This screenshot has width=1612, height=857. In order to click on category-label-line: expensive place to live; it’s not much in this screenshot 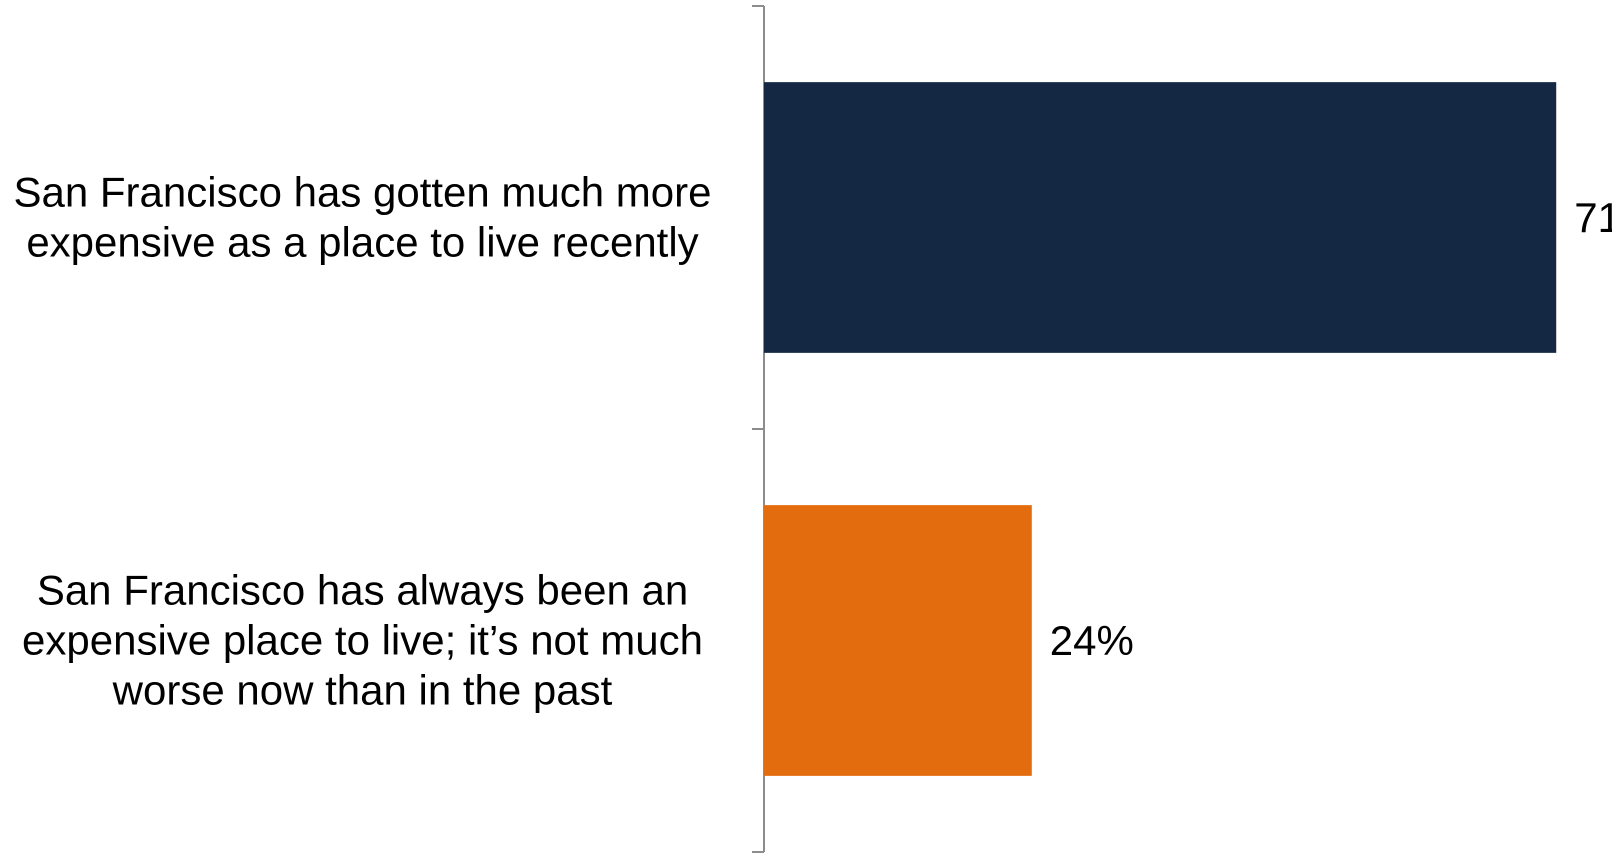, I will do `click(362, 640)`.